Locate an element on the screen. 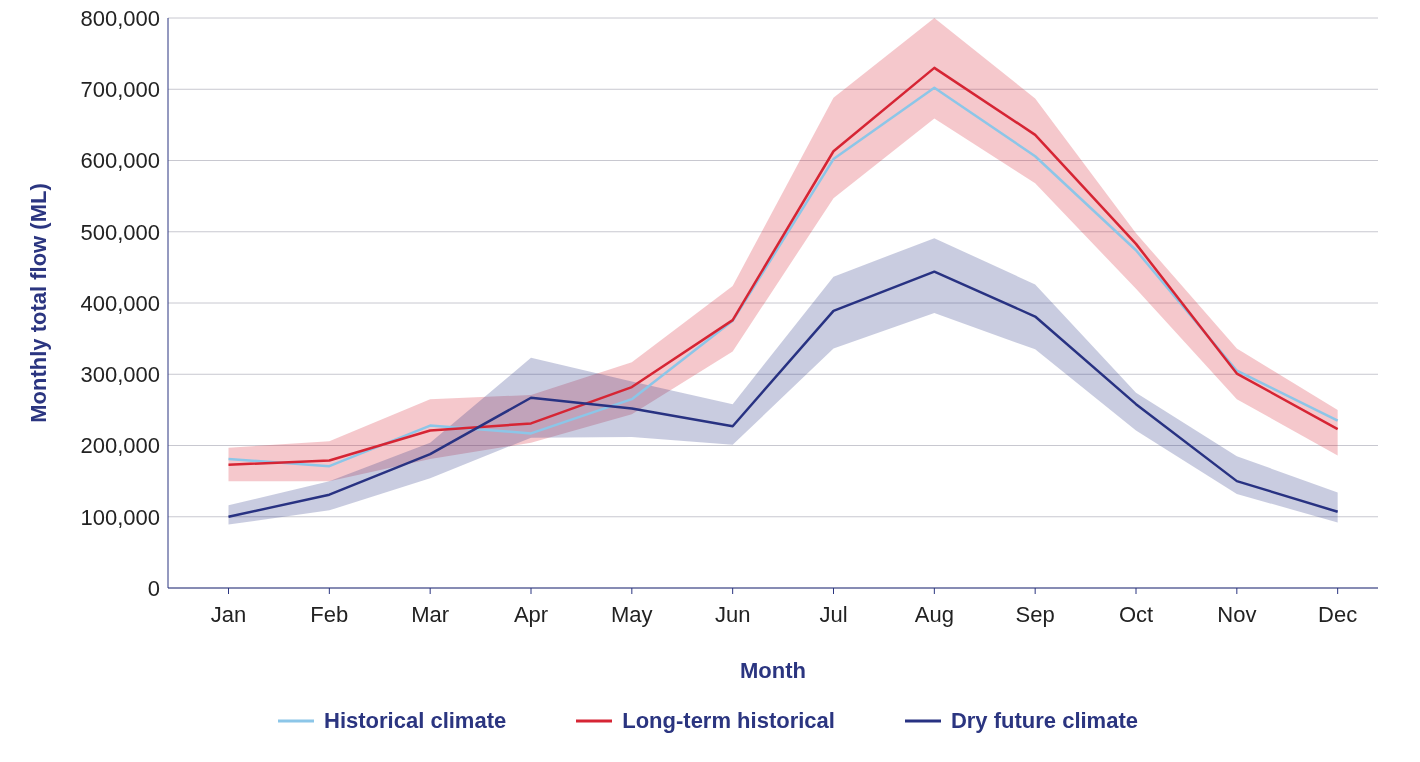 This screenshot has height=762, width=1420. x-tick-label: Jan is located at coordinates (228, 614).